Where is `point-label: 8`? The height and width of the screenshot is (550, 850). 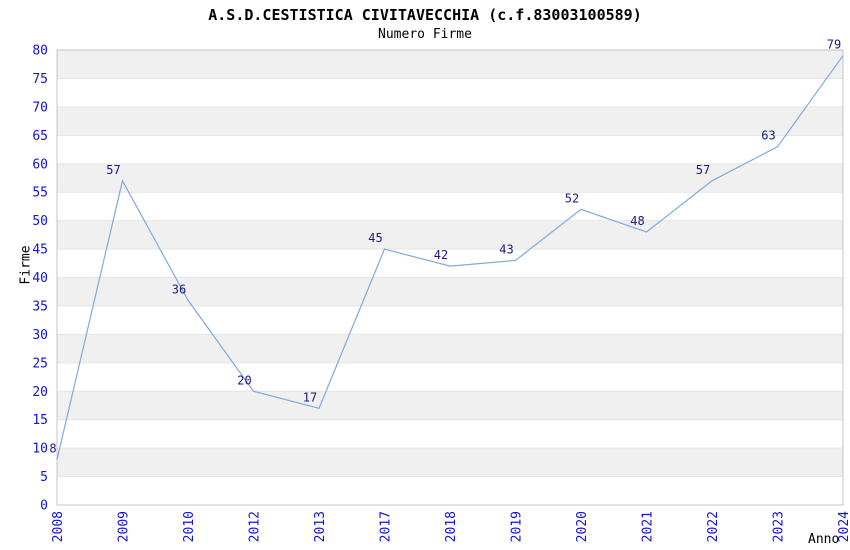 point-label: 8 is located at coordinates (52, 449).